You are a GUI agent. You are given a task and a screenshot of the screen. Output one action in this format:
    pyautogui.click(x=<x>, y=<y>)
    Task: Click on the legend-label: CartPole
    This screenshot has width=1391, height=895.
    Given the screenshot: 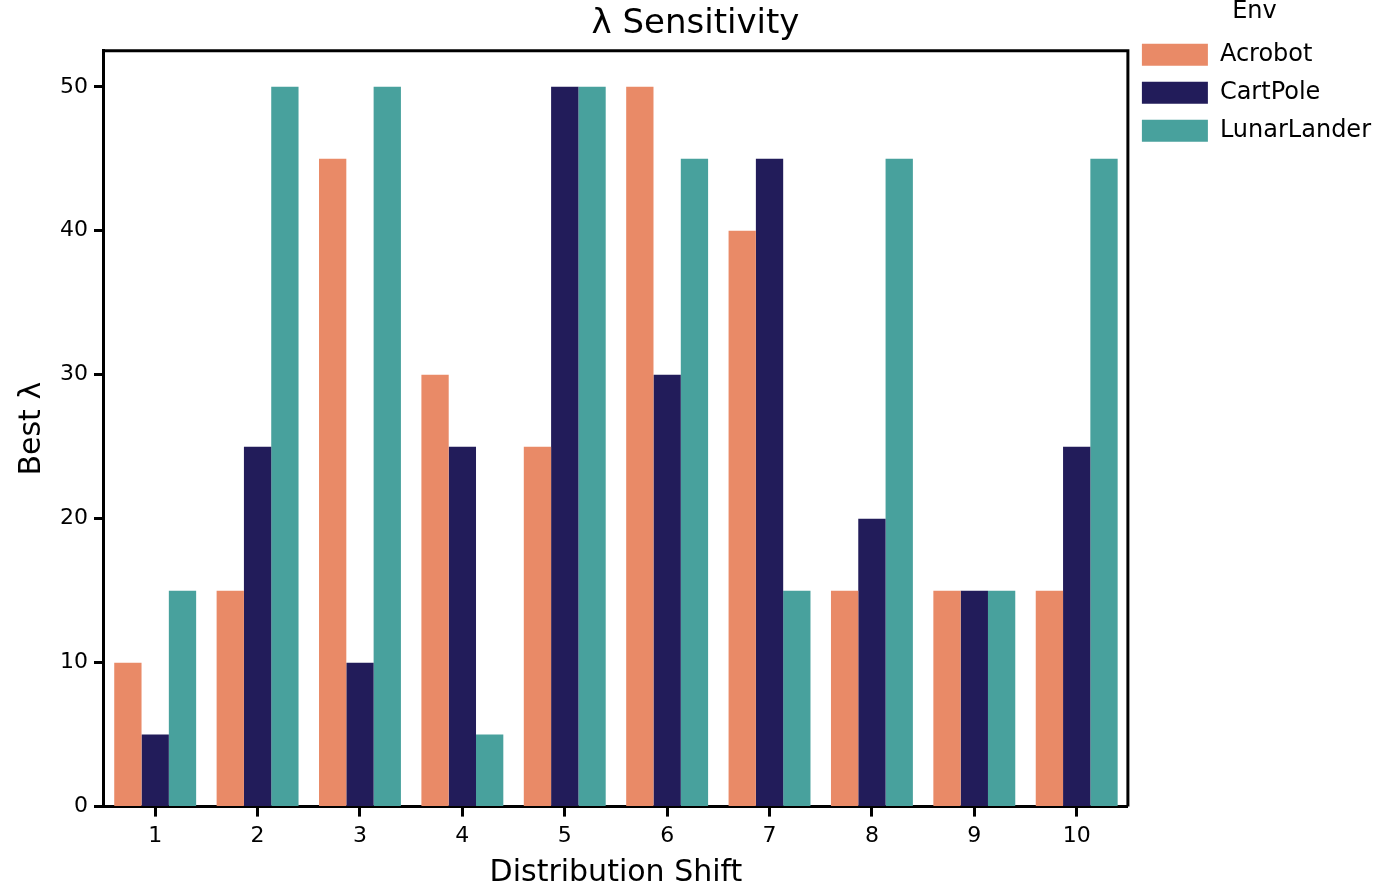 What is the action you would take?
    pyautogui.click(x=1270, y=91)
    